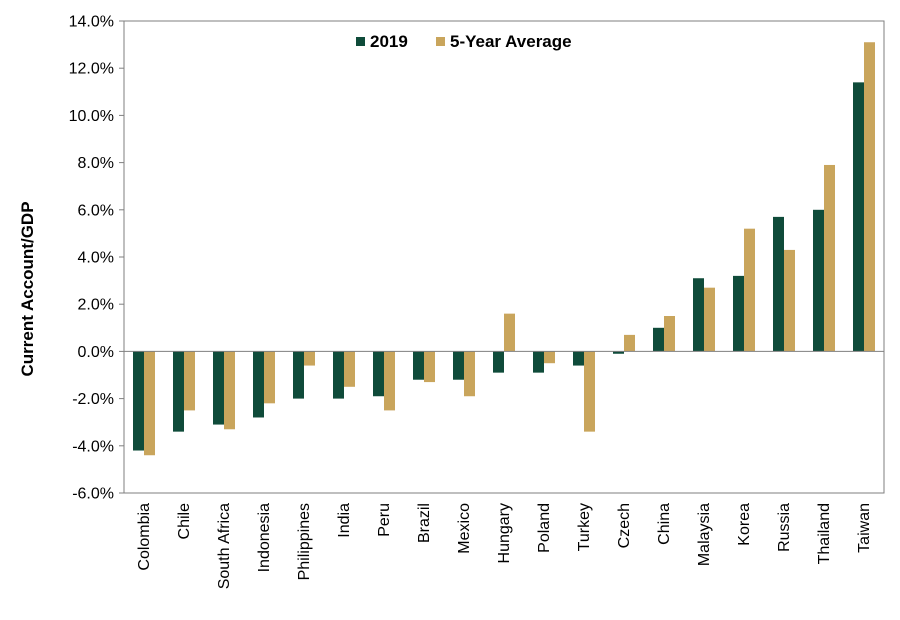 This screenshot has height=620, width=900. What do you see at coordinates (424, 523) in the screenshot?
I see `x-tick-label: Brazil` at bounding box center [424, 523].